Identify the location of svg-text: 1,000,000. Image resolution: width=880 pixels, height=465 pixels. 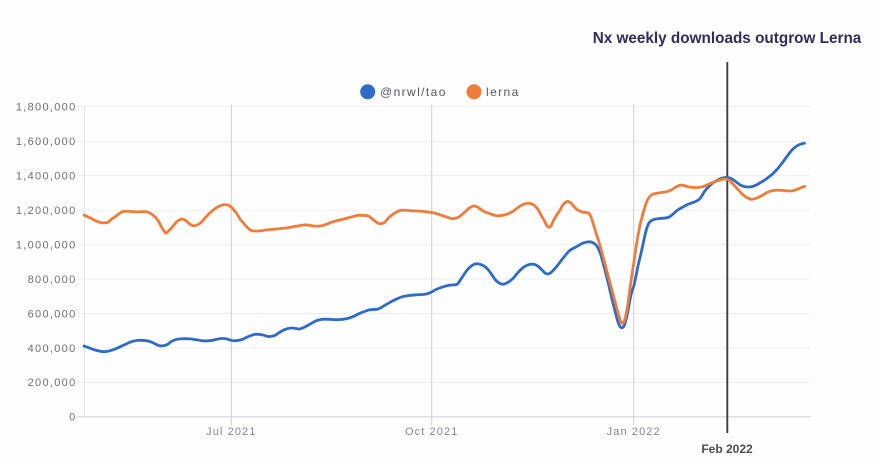
(46, 245).